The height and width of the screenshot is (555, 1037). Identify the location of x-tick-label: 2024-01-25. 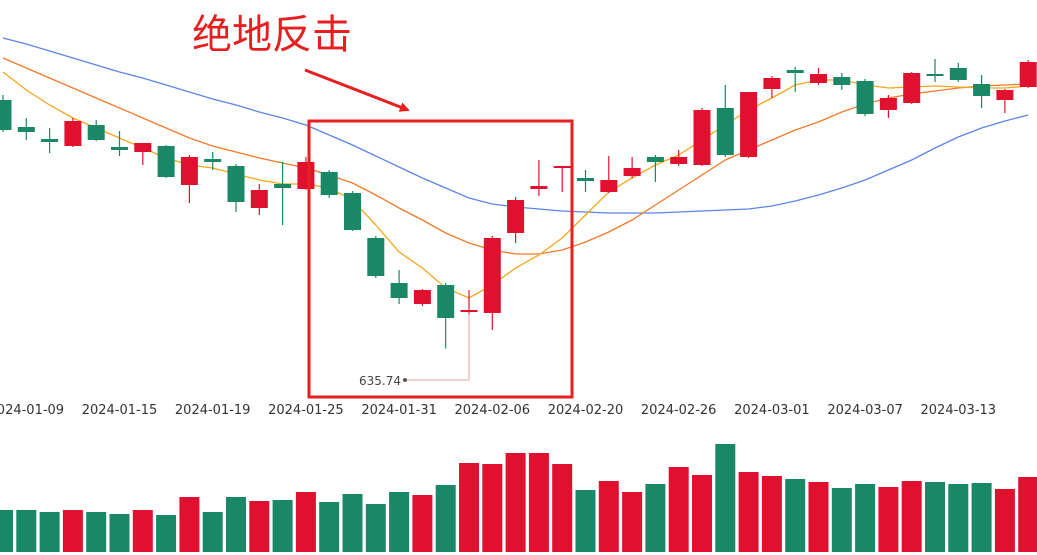
(306, 410).